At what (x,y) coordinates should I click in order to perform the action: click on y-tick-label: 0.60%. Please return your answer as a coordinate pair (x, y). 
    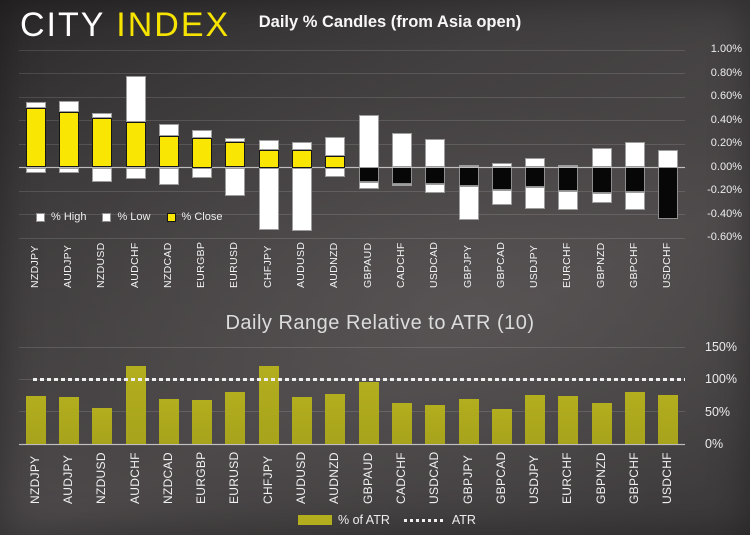
    Looking at the image, I should click on (726, 96).